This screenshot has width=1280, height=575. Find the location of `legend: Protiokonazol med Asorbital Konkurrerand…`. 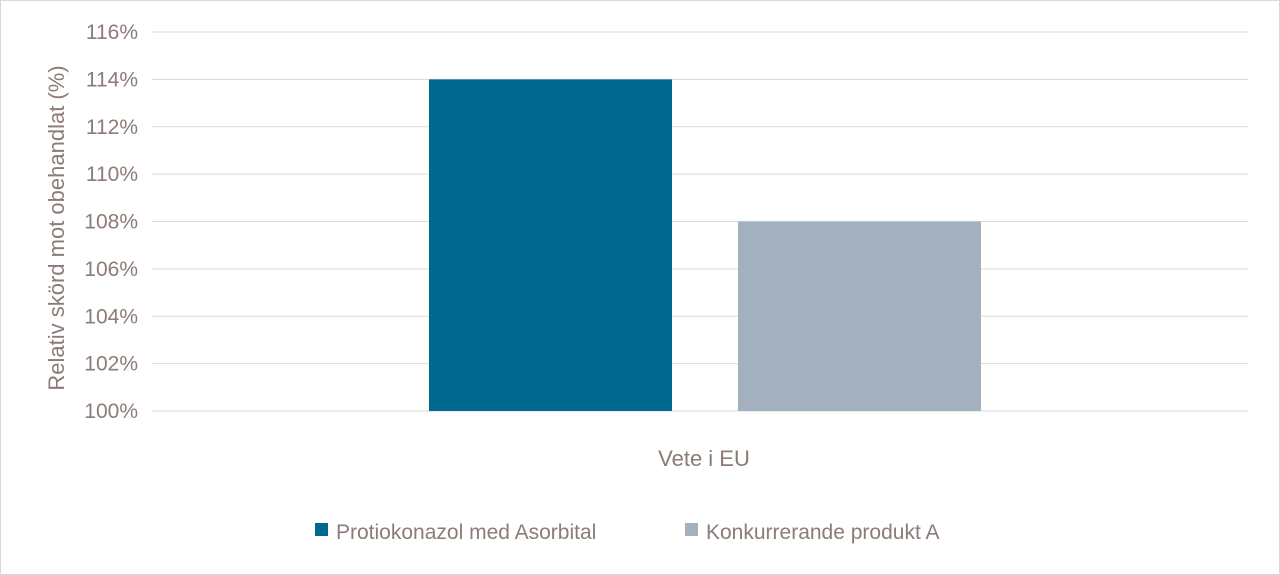

legend: Protiokonazol med Asorbital Konkurrerand… is located at coordinates (627, 532).